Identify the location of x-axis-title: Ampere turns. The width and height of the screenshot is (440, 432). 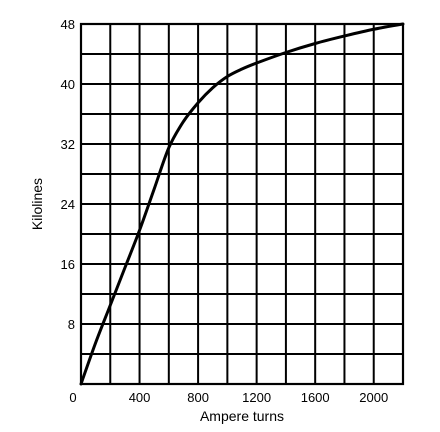
(242, 416).